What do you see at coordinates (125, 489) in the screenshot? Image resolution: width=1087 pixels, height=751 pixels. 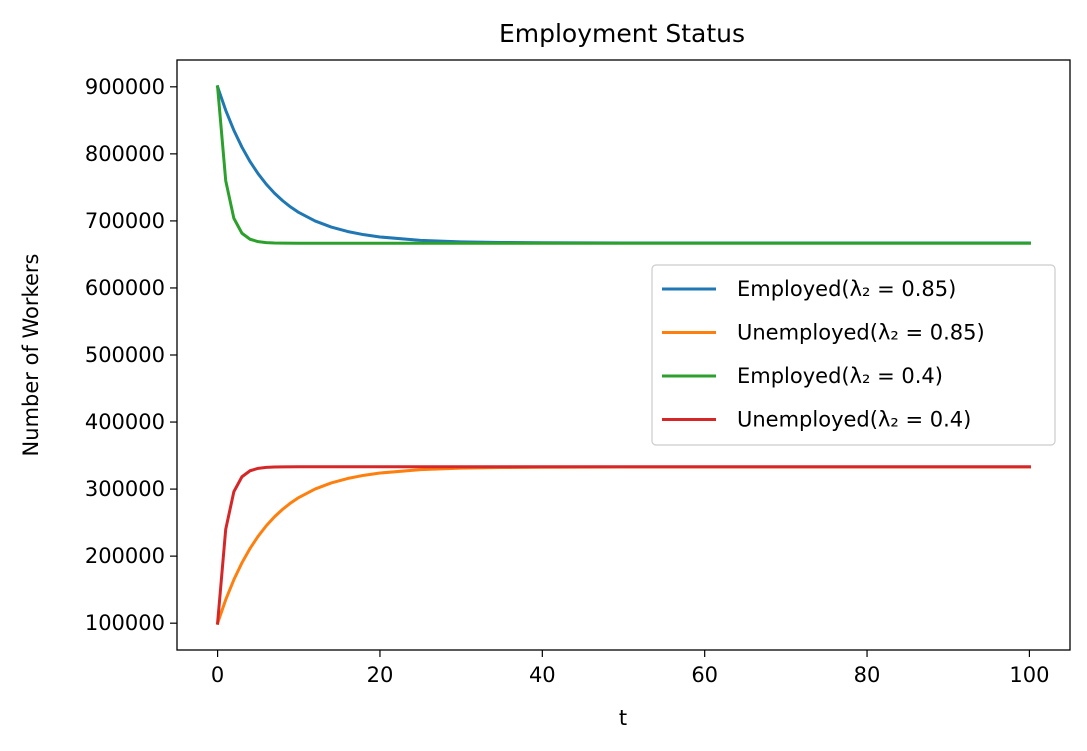 I see `y-tick-label: 300000` at bounding box center [125, 489].